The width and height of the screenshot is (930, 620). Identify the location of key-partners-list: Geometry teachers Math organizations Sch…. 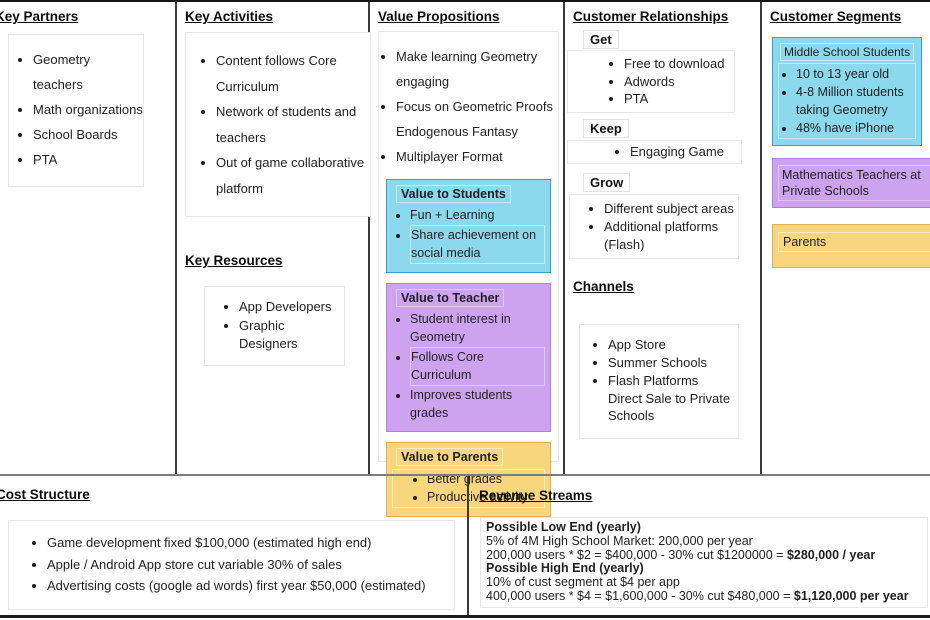
(76, 109).